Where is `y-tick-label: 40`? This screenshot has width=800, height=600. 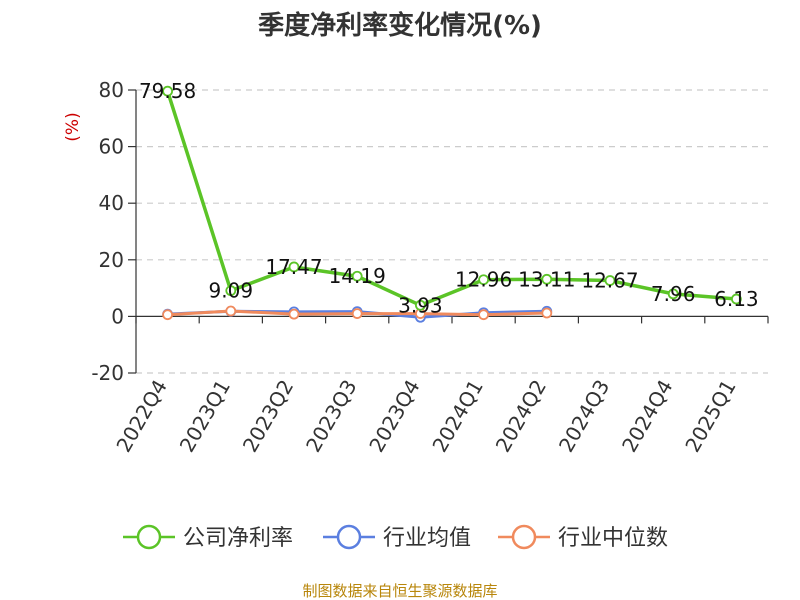
y-tick-label: 40 is located at coordinates (111, 203).